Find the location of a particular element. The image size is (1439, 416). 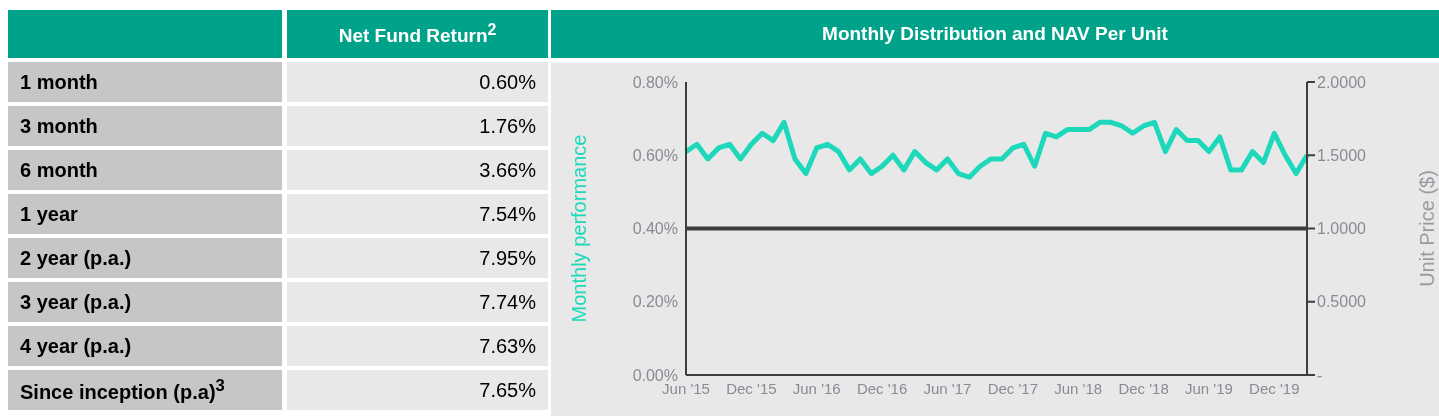

text: 7.74% is located at coordinates (507, 301).